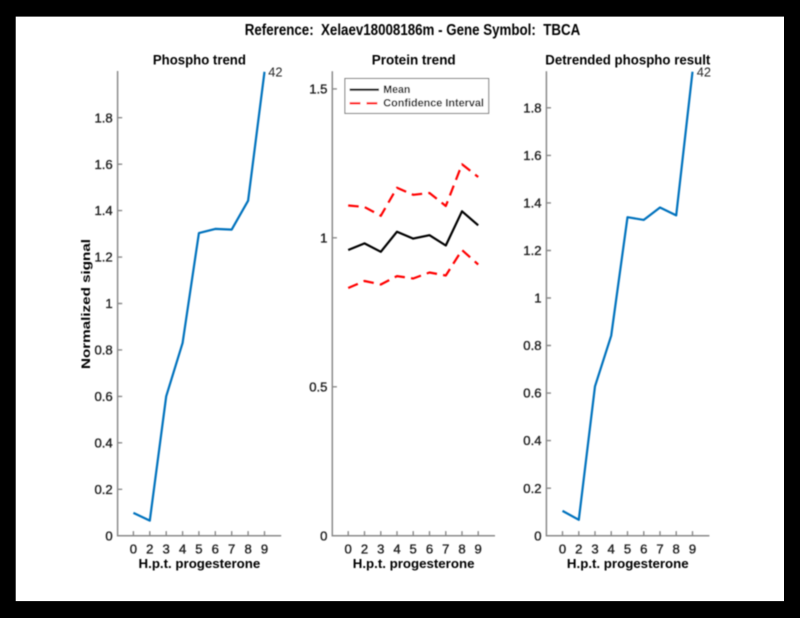  I want to click on svg-text: Normalized signal, so click(86, 304).